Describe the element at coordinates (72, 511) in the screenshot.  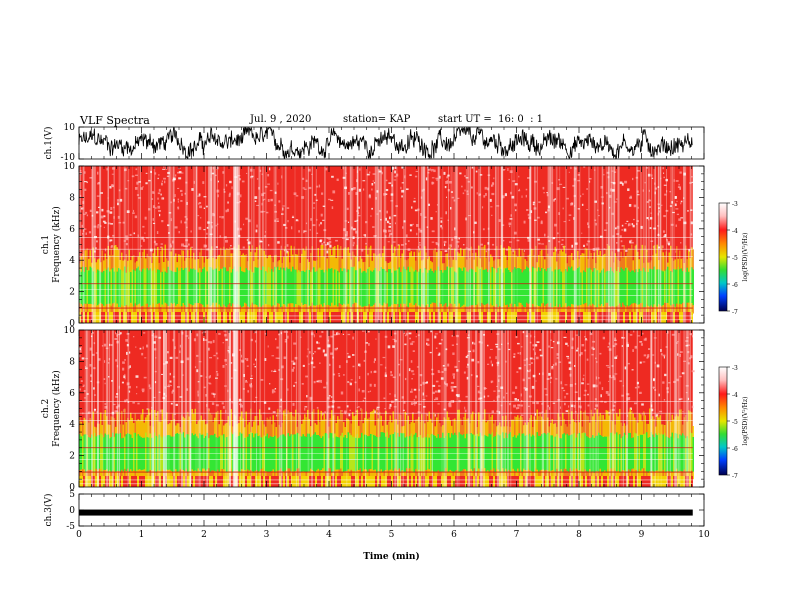
I see `ch3-y-tick-label: 0` at that location.